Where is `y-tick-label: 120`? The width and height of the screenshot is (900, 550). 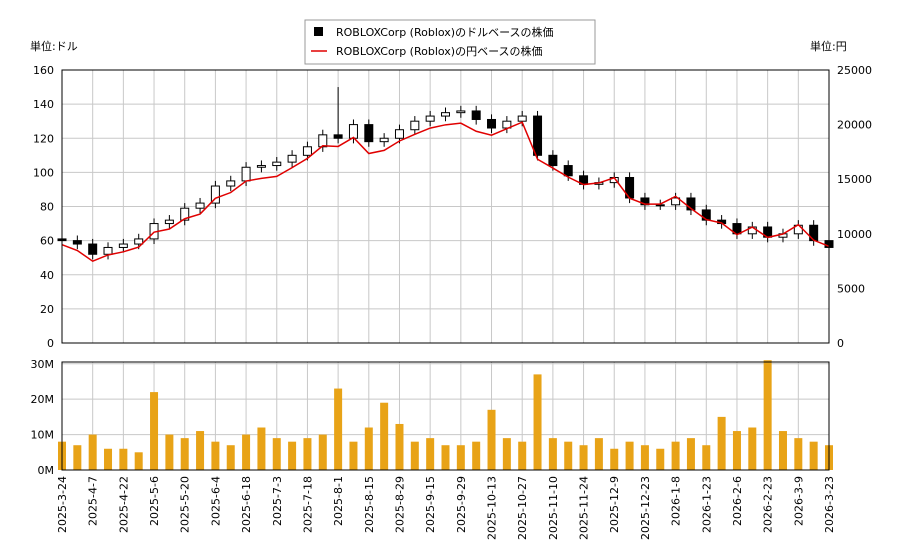 y-tick-label: 120 is located at coordinates (43, 138).